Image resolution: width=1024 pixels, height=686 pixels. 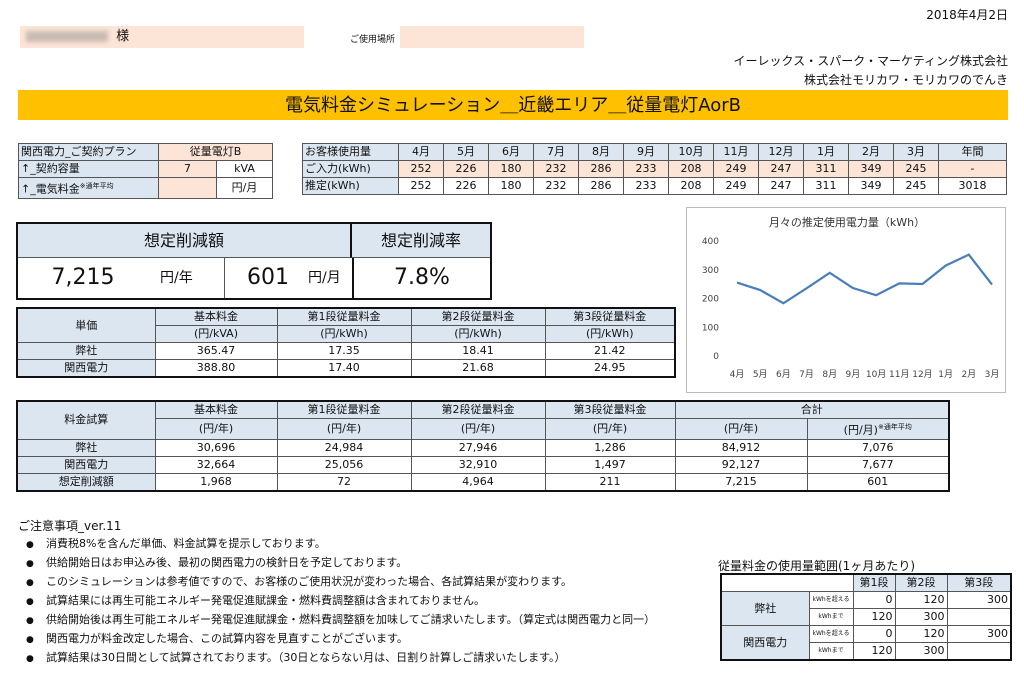 I want to click on trial-col-unit: (円/月)※通年平均, so click(x=878, y=429).